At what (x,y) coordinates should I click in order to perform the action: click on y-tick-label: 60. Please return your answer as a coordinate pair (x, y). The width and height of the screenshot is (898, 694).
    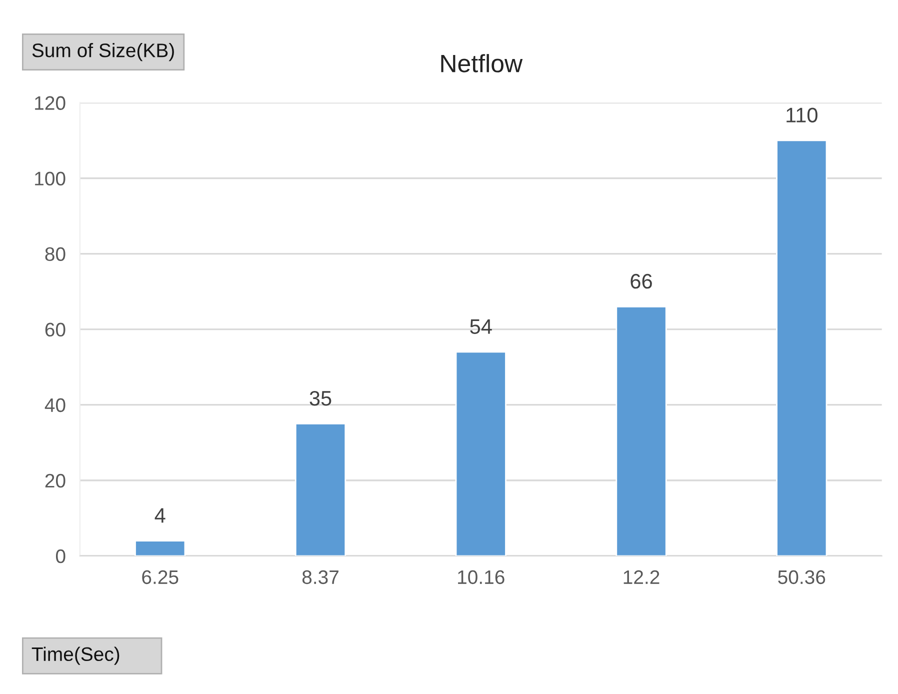
    Looking at the image, I should click on (55, 329).